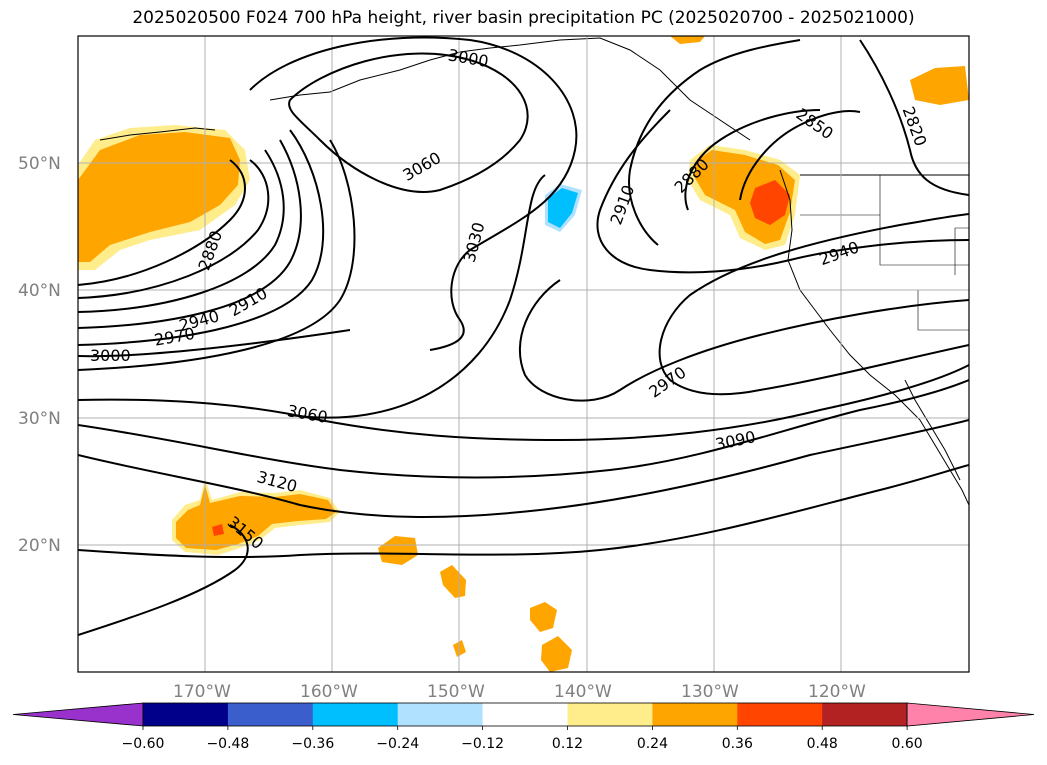 The image size is (1047, 765). What do you see at coordinates (110, 355) in the screenshot?
I see `contour-label: 3000` at bounding box center [110, 355].